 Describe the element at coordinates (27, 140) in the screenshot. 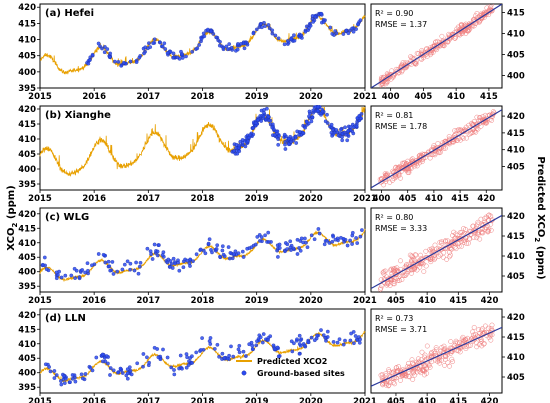

I see `ts-ytick-label: 410` at that location.